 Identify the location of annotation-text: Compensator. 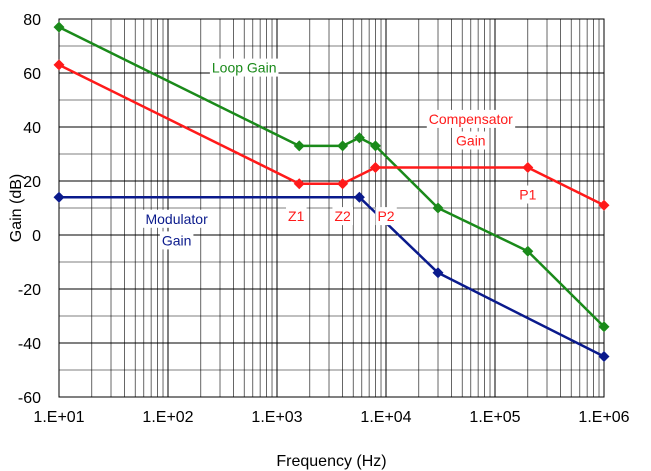
(471, 119).